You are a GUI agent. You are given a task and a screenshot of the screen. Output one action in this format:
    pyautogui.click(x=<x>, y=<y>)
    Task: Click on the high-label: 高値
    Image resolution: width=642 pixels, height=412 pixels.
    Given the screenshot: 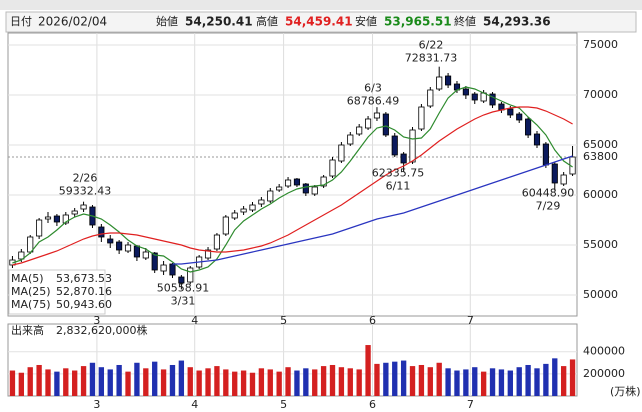 What is the action you would take?
    pyautogui.click(x=267, y=21)
    